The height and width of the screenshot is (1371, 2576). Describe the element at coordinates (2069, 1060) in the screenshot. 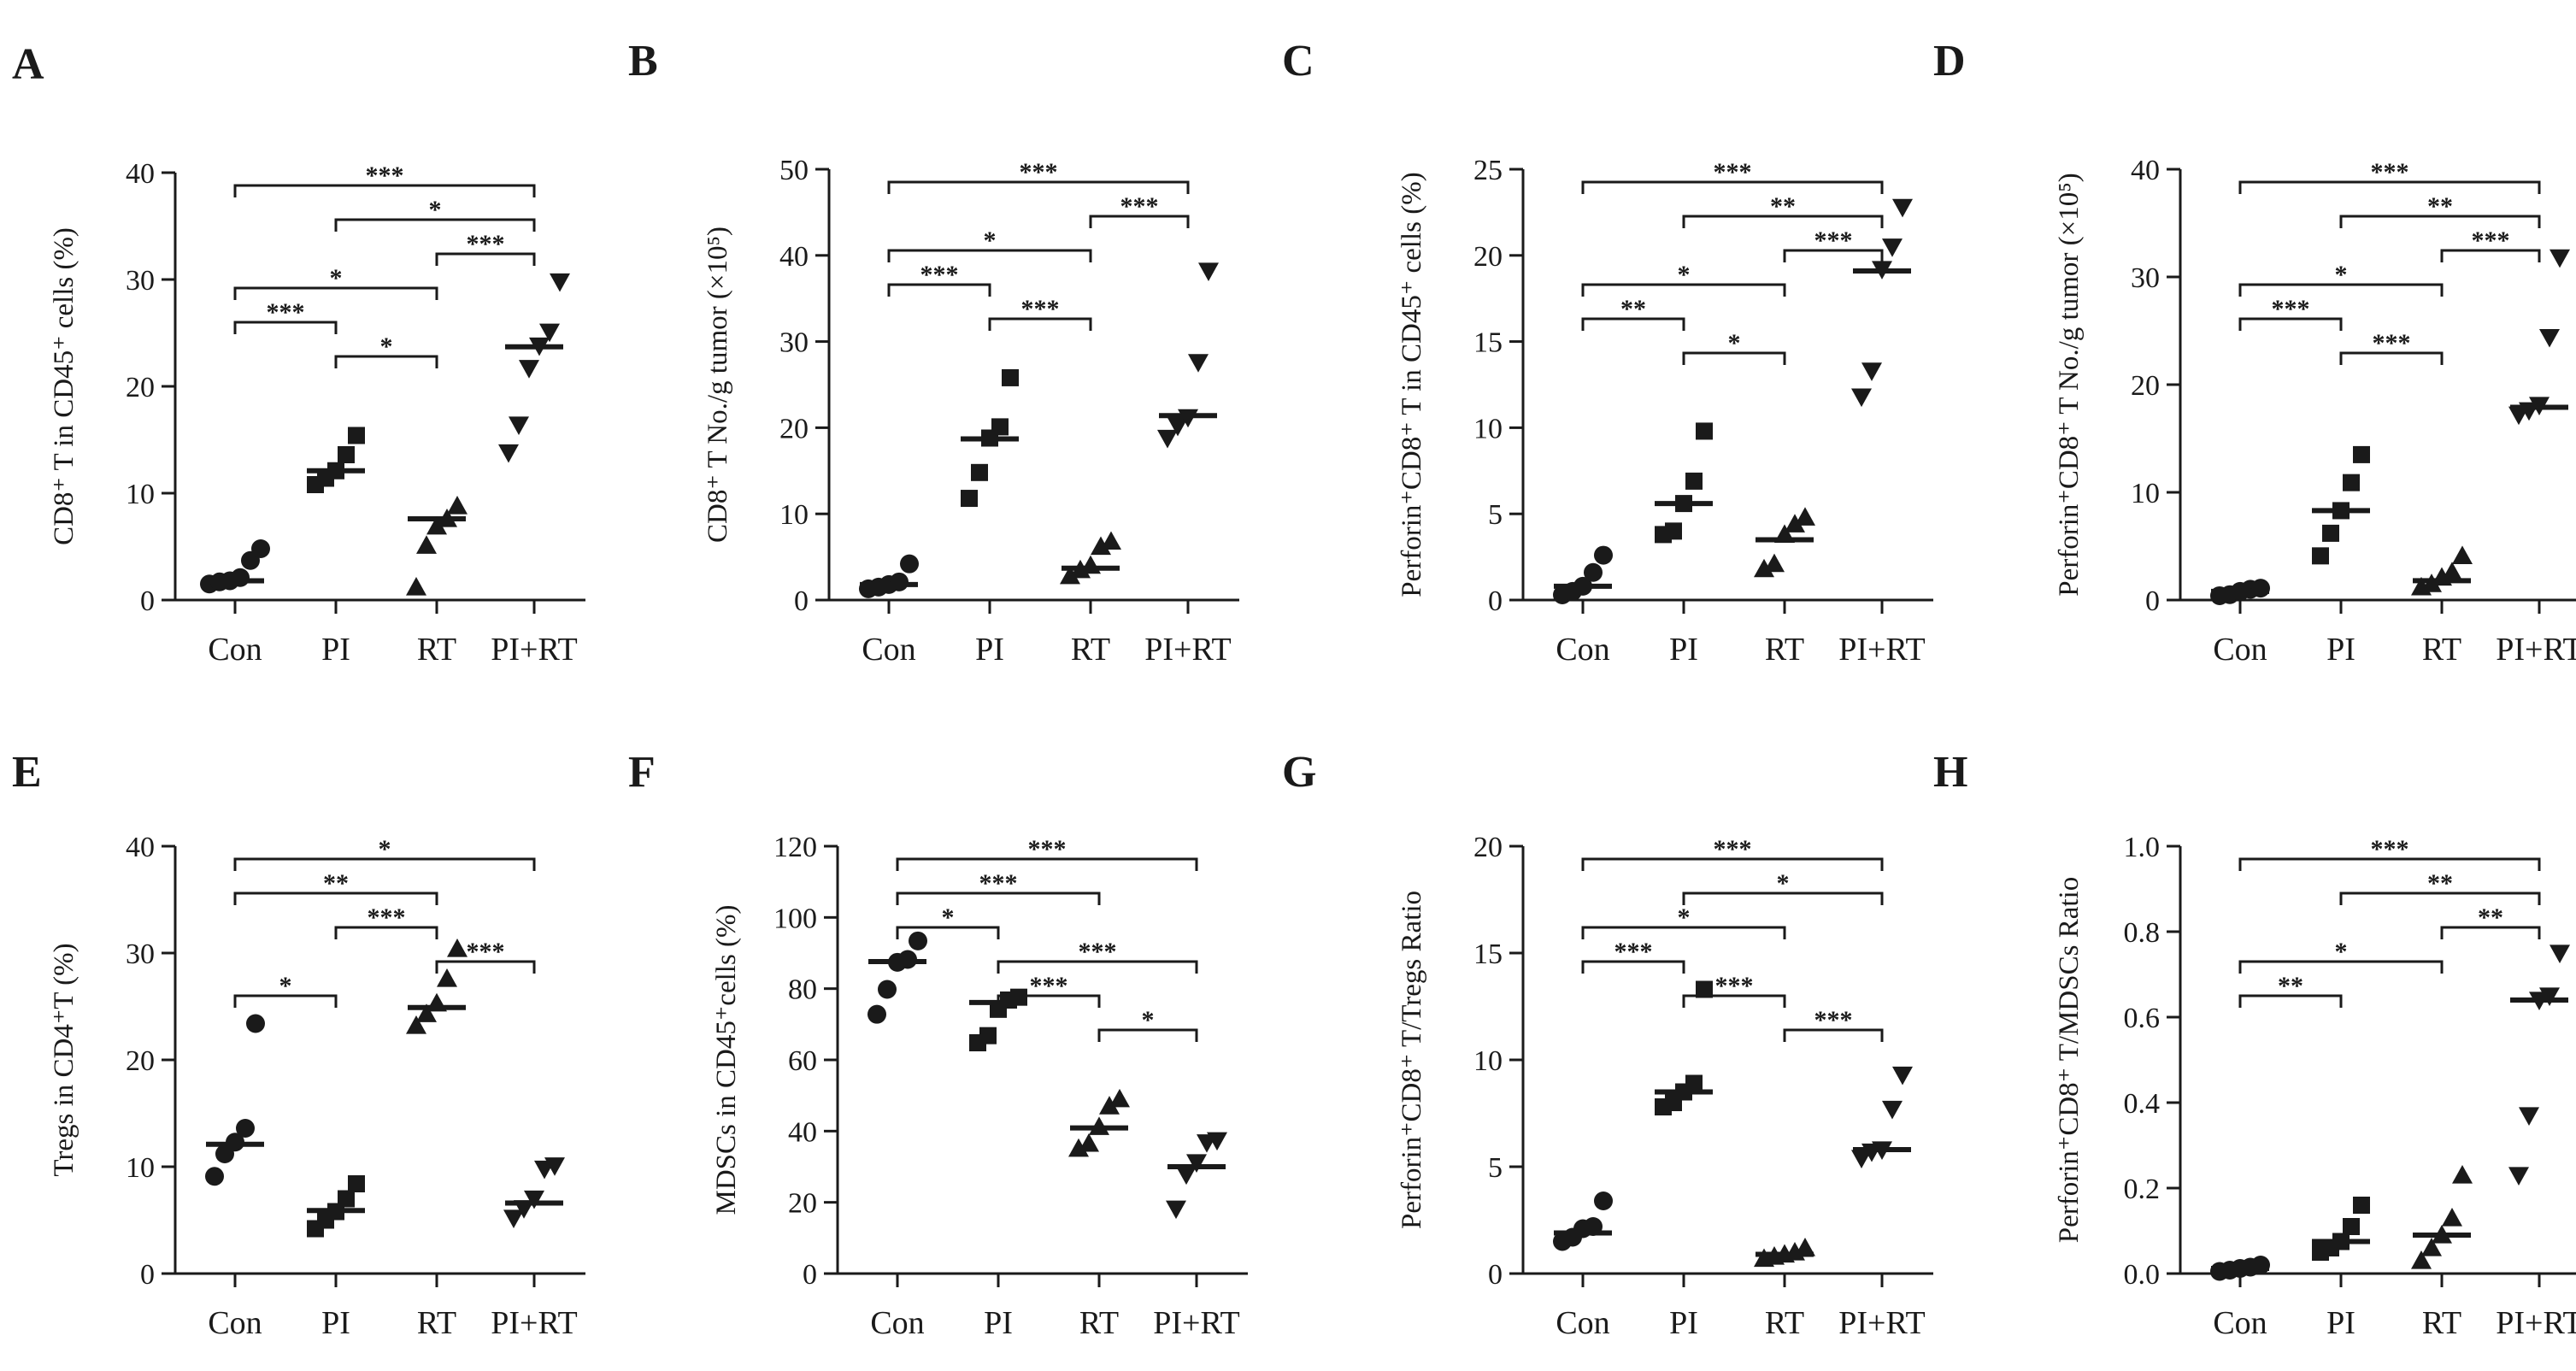

I see `y-axis-title: Perforin⁺CD8⁺ T/MDSCs Ratio` at that location.